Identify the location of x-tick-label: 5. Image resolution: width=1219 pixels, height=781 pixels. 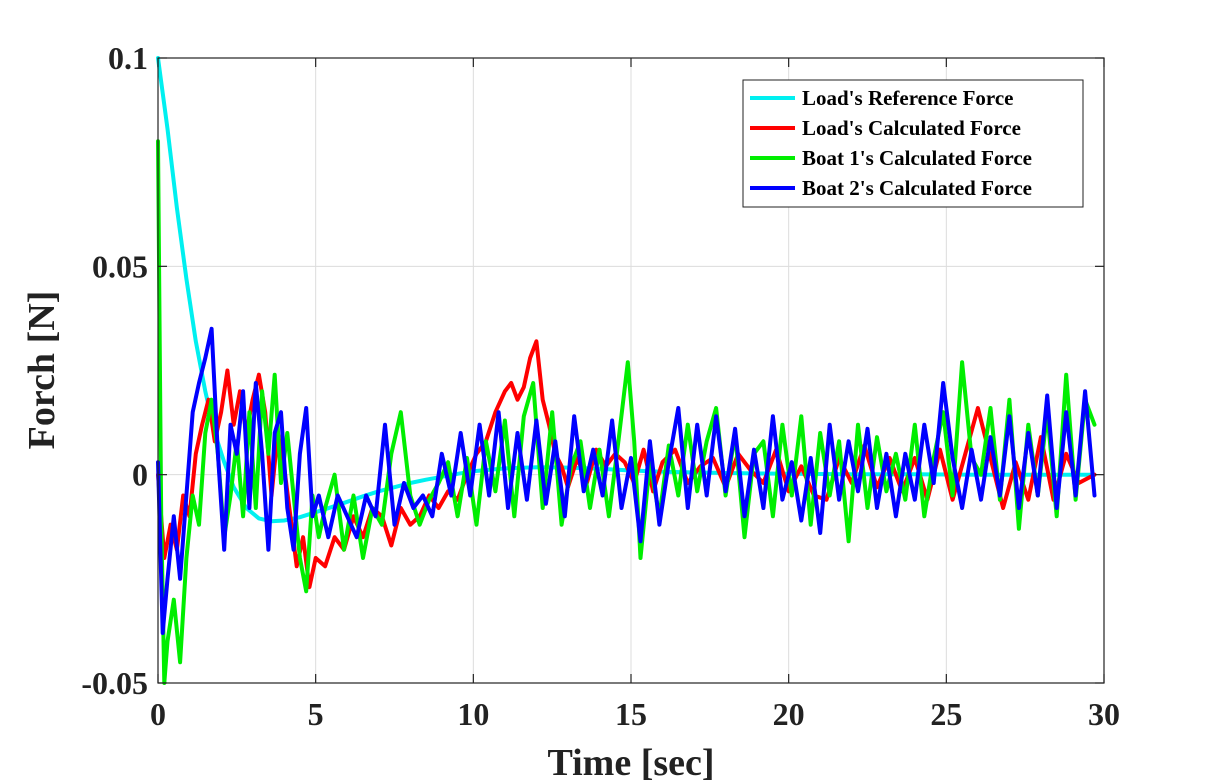
(316, 714).